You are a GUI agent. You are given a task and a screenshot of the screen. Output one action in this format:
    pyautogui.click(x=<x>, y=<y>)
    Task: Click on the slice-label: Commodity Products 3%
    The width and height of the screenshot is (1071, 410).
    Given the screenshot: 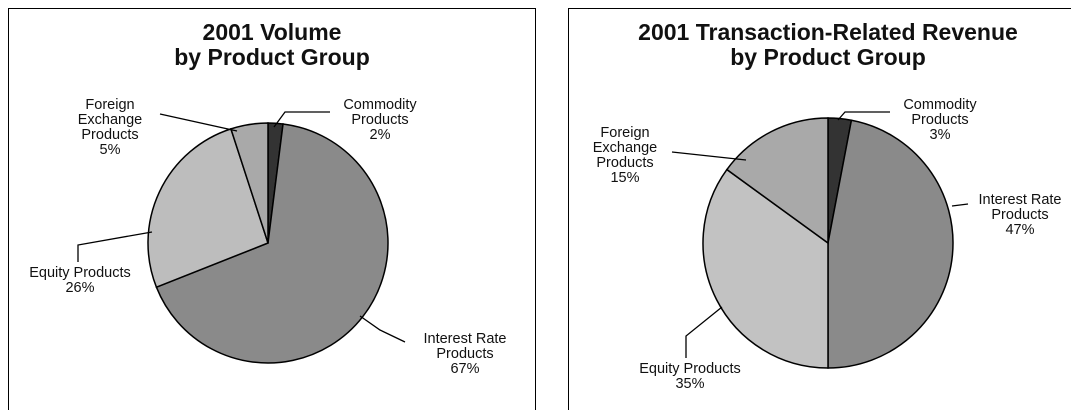 What is the action you would take?
    pyautogui.click(x=940, y=120)
    